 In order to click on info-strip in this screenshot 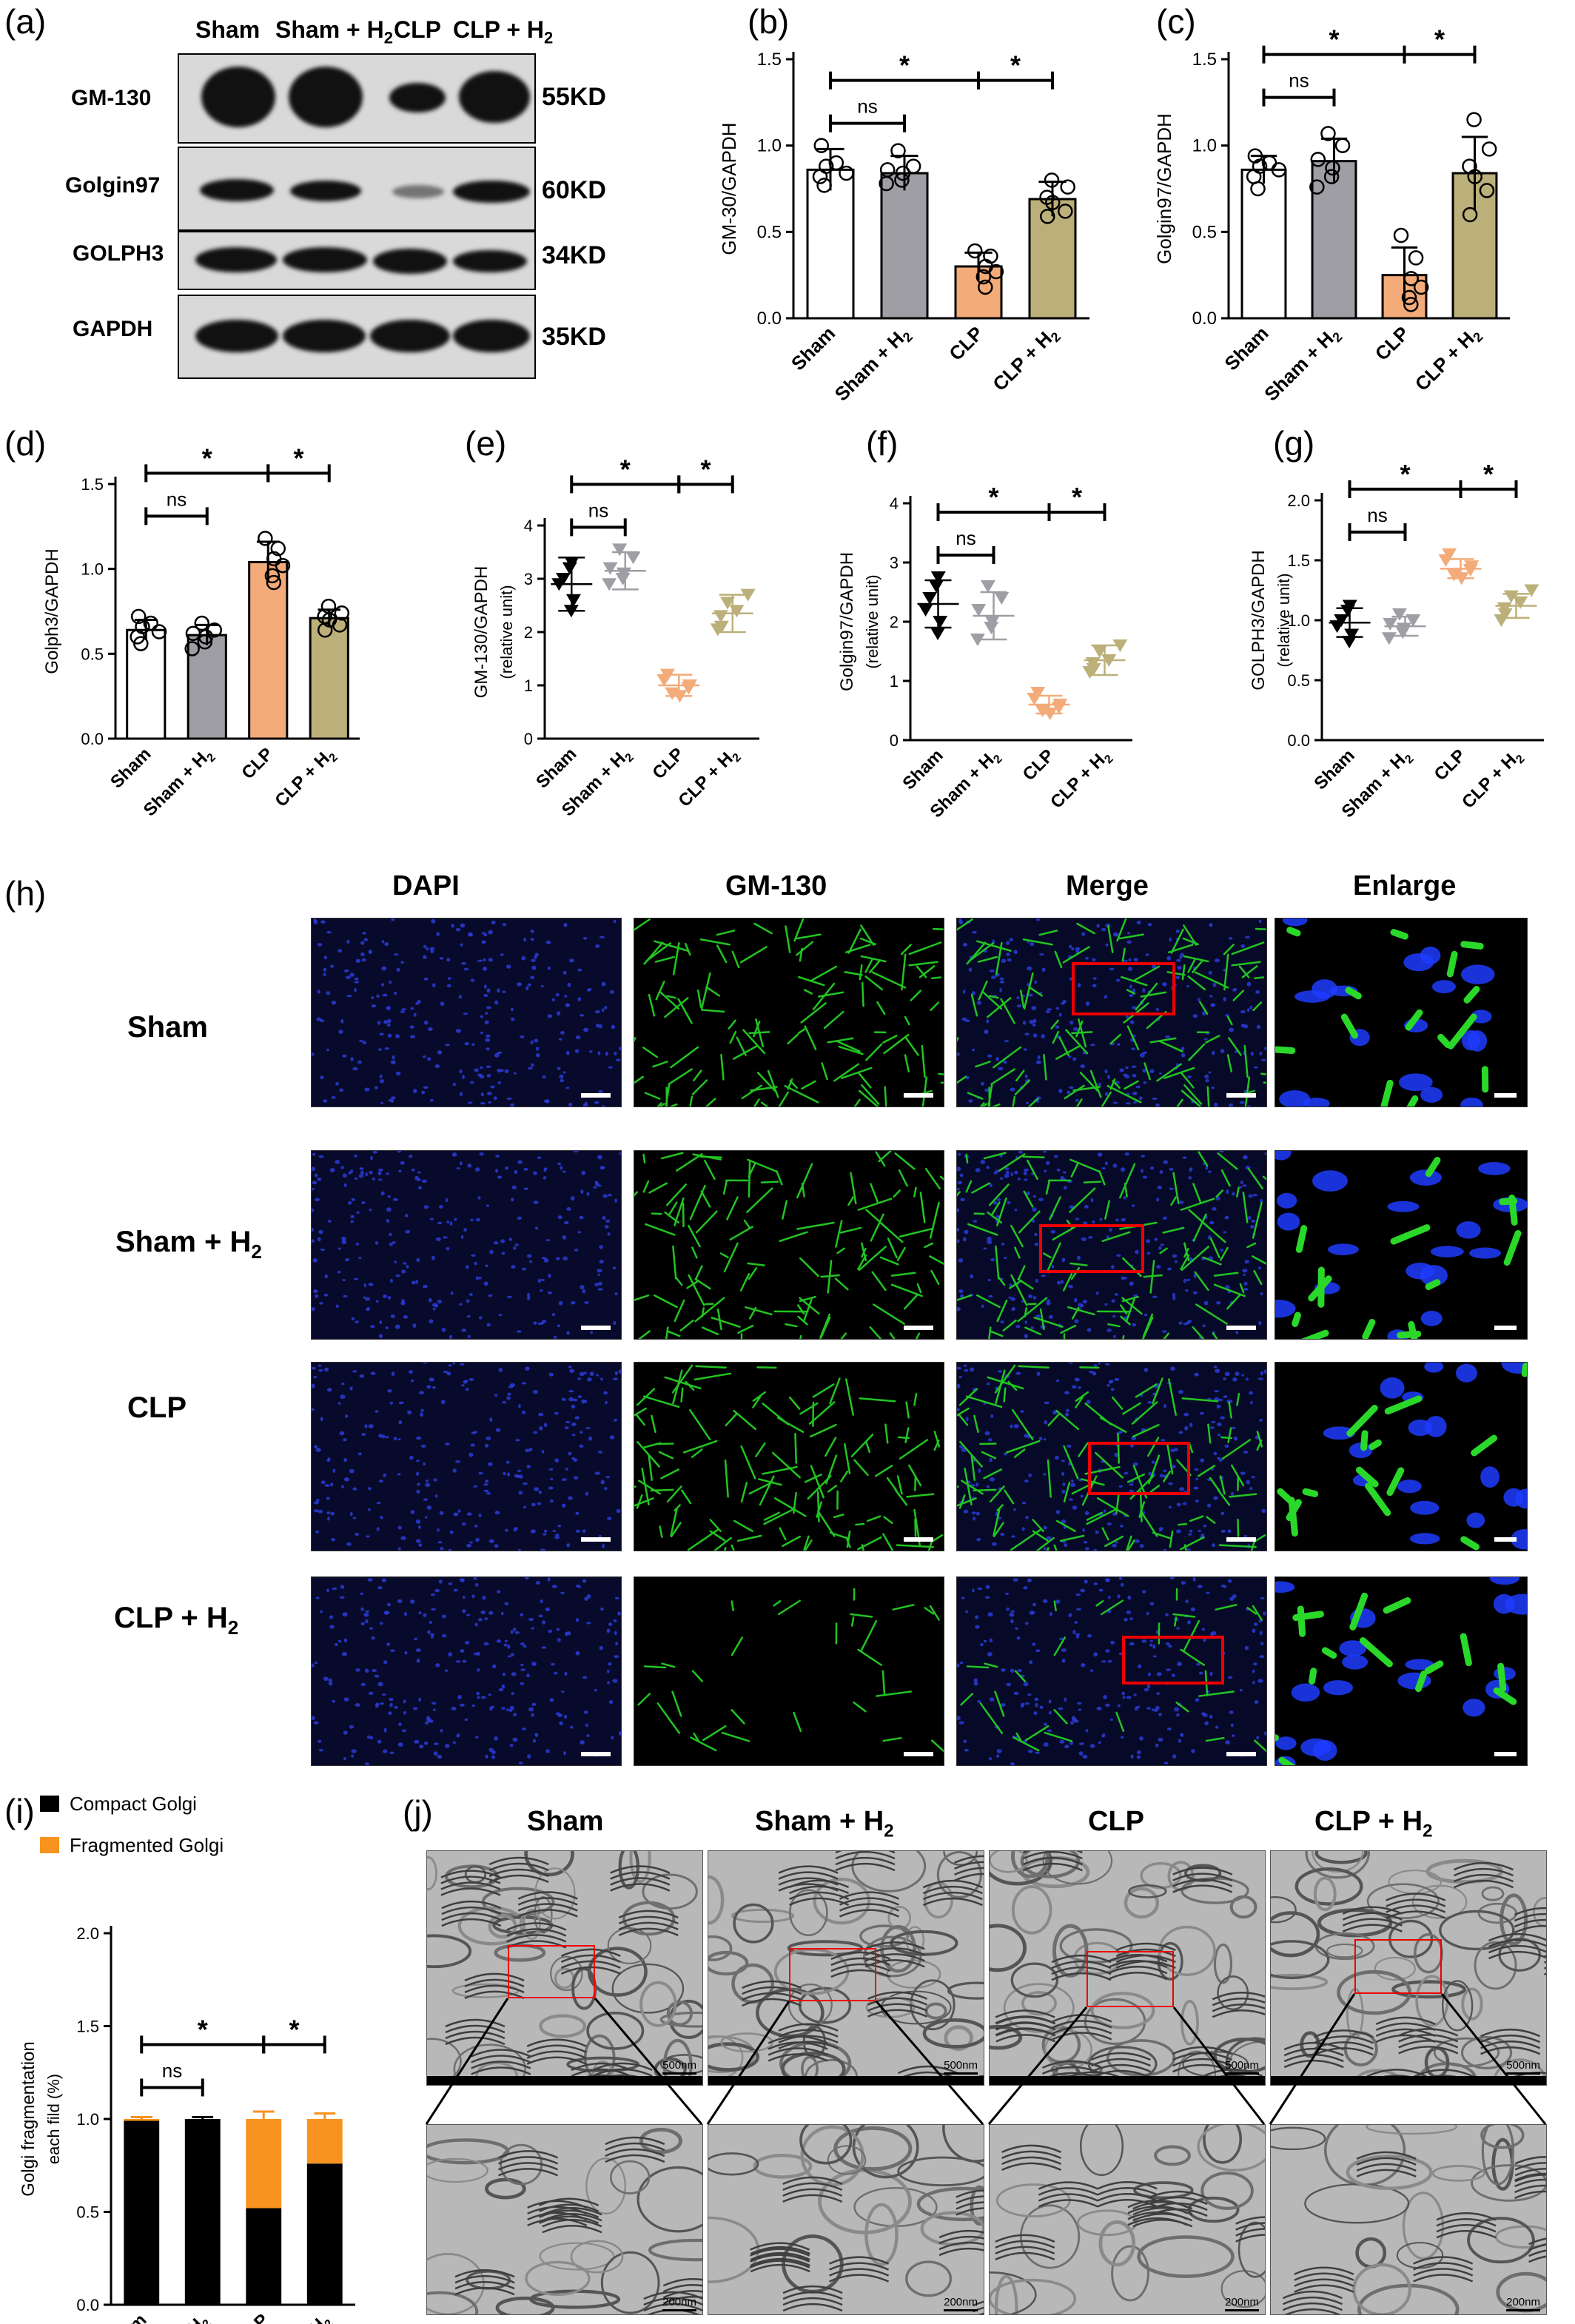, I will do `click(1408, 2080)`.